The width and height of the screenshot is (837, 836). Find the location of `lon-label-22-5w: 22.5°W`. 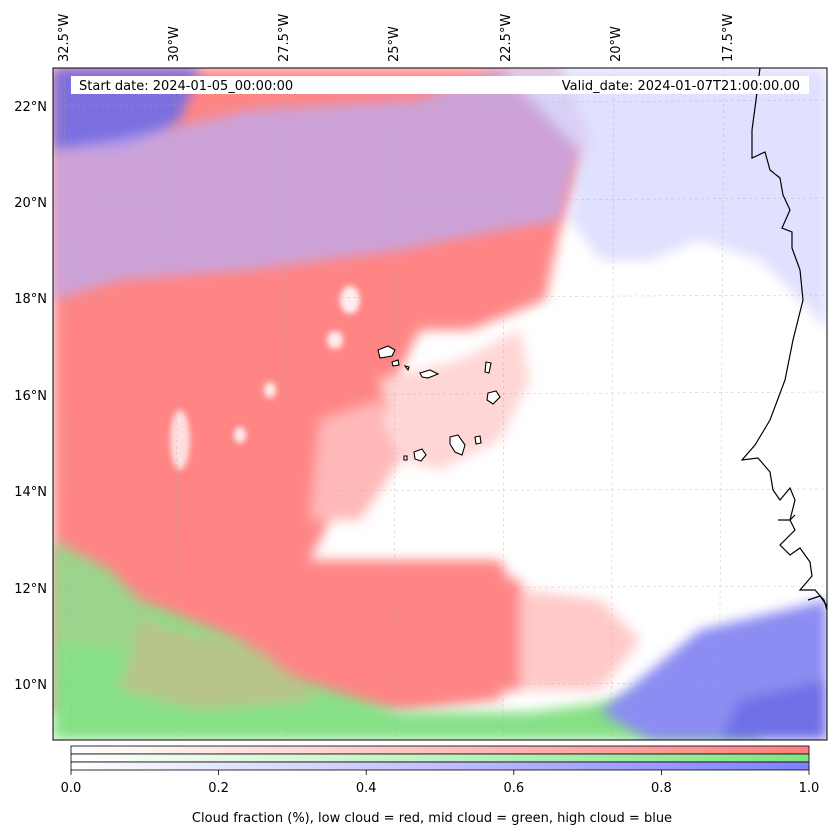

lon-label-22-5w: 22.5°W is located at coordinates (506, 38).